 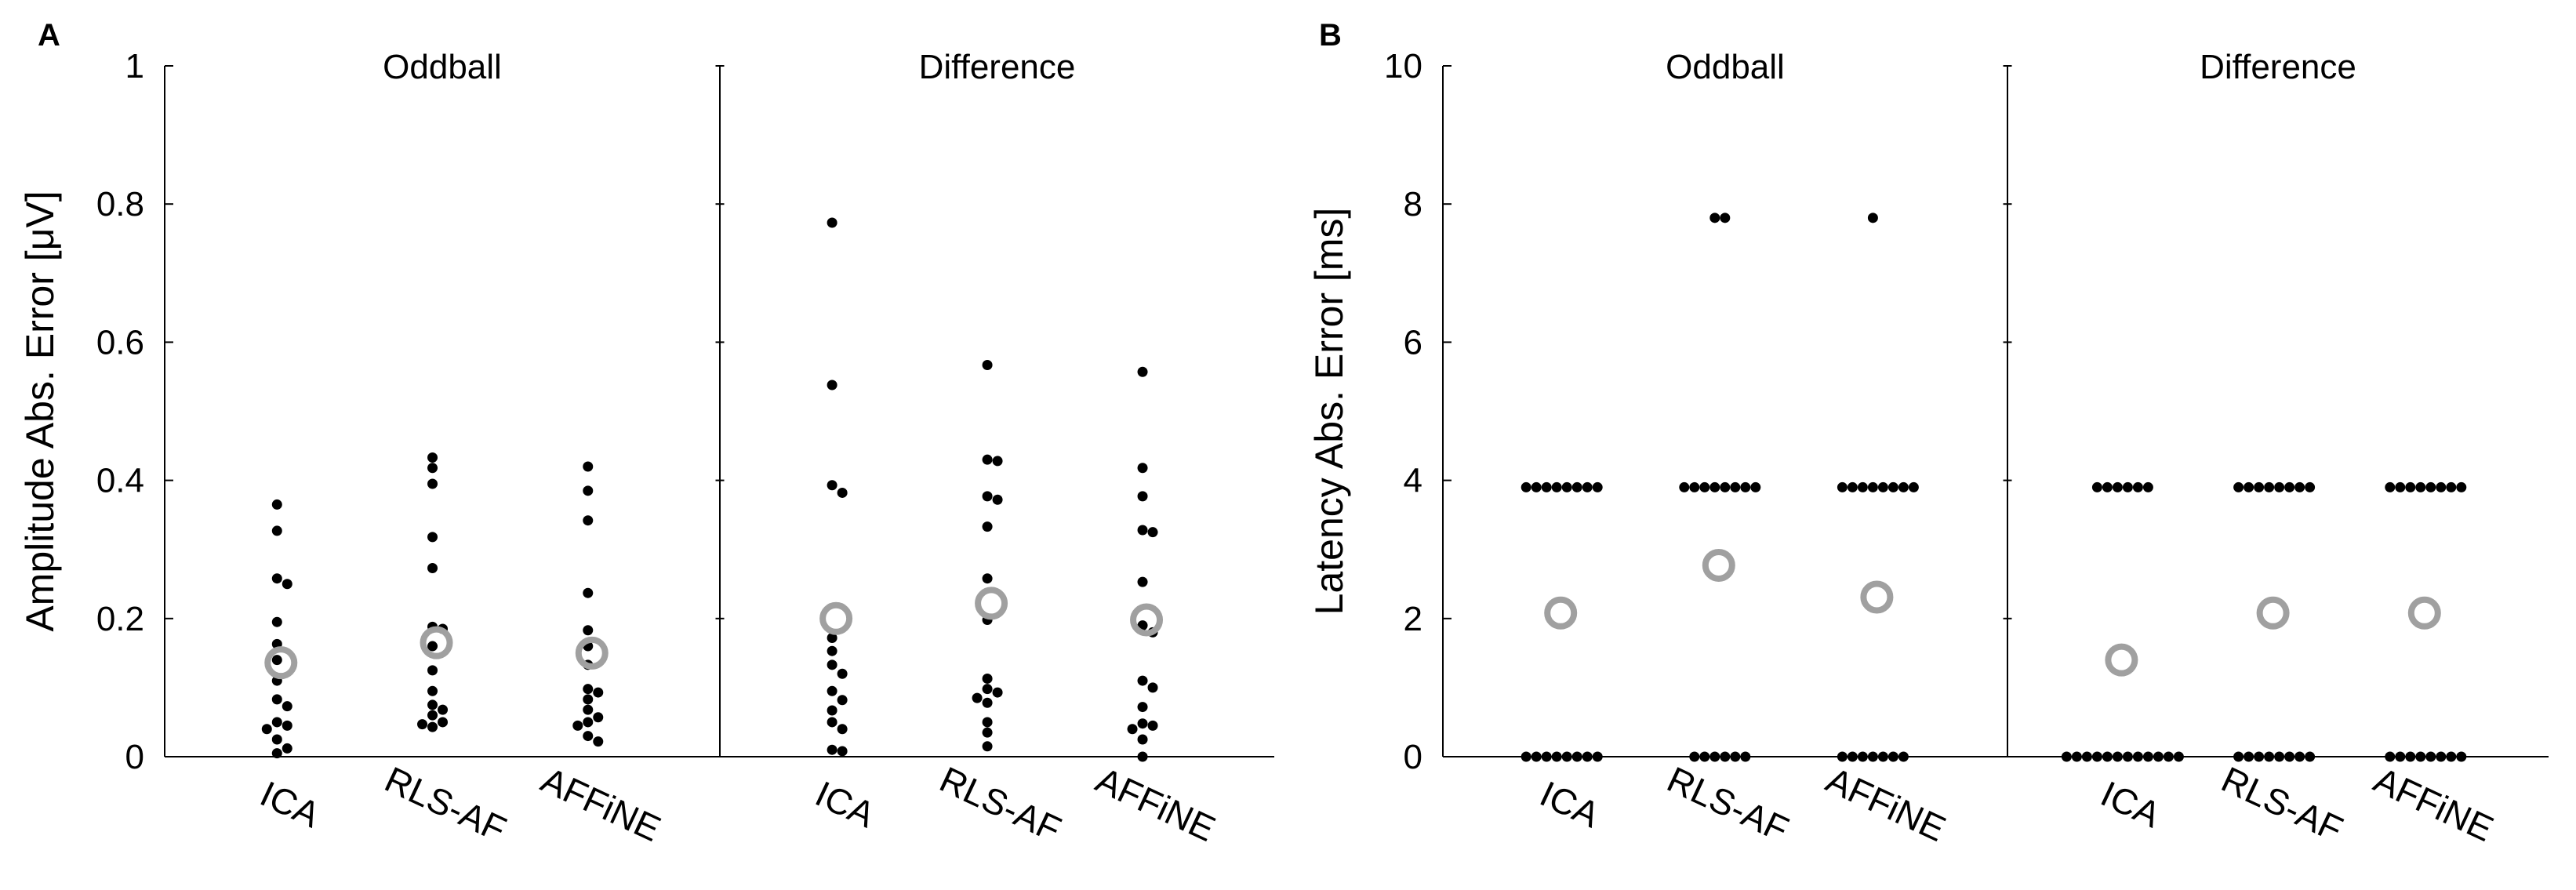 I want to click on panel-letter: B, so click(x=1330, y=35).